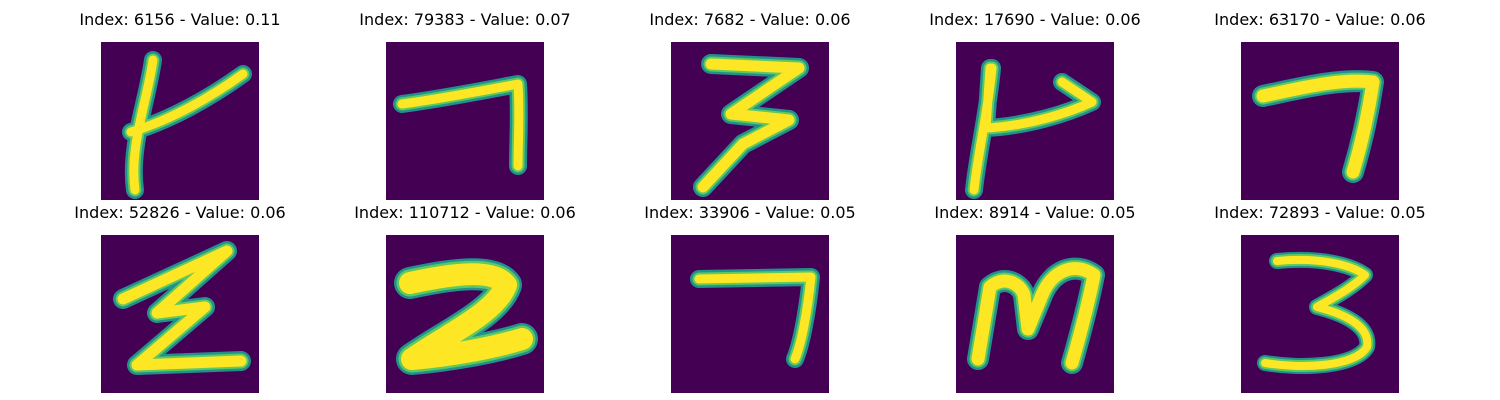  I want to click on panel-title: Index: 79383 - Value: 0.07, so click(465, 19).